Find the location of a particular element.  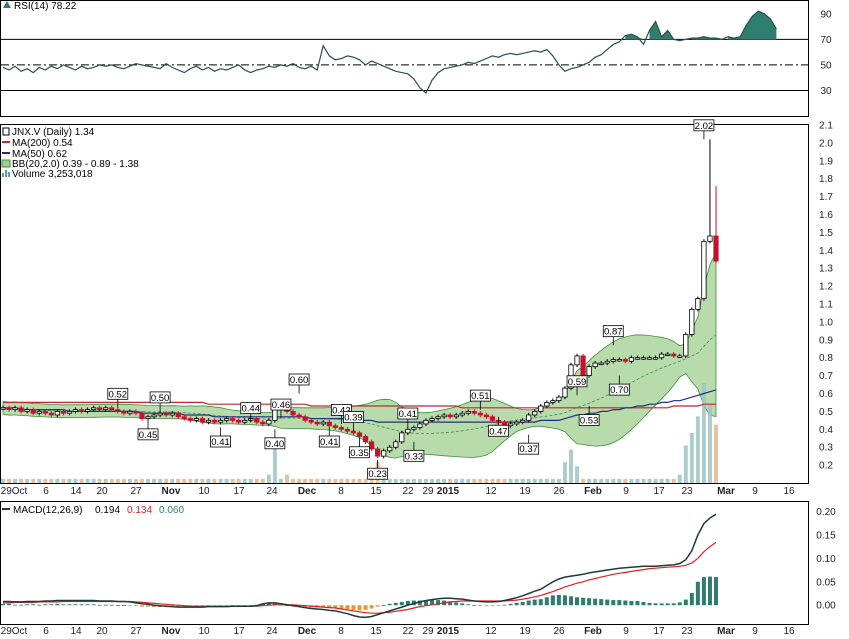

macd-tick-label: 0.00 is located at coordinates (826, 606).